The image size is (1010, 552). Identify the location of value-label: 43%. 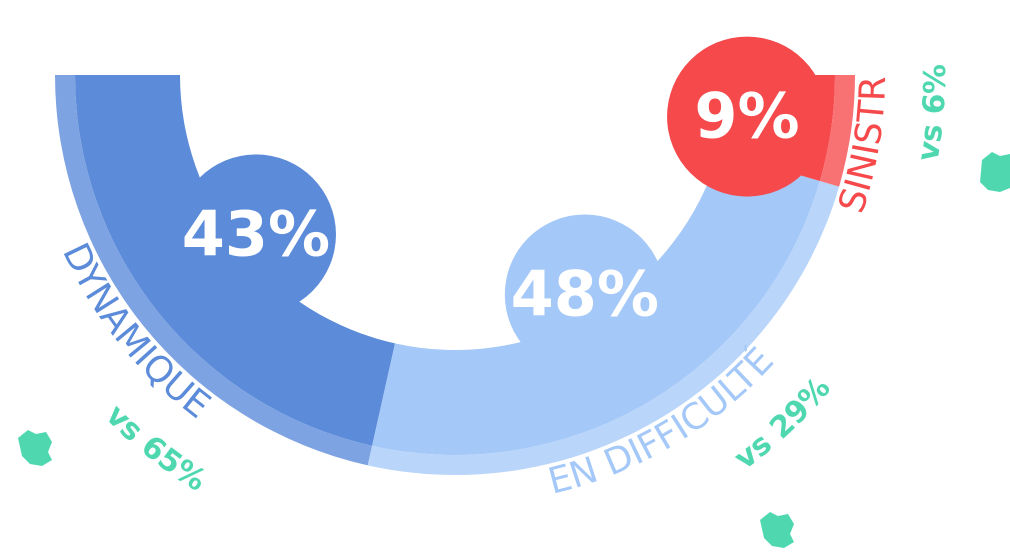
(256, 234).